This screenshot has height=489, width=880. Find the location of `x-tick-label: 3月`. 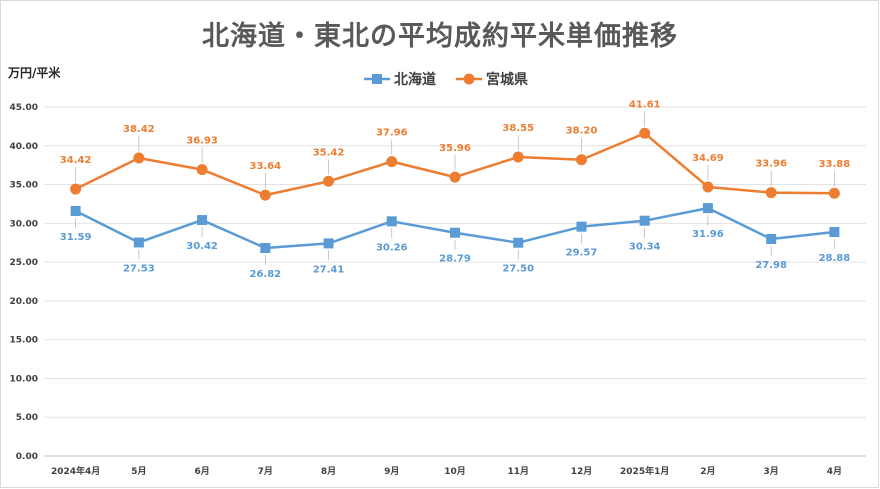

x-tick-label: 3月 is located at coordinates (771, 471).